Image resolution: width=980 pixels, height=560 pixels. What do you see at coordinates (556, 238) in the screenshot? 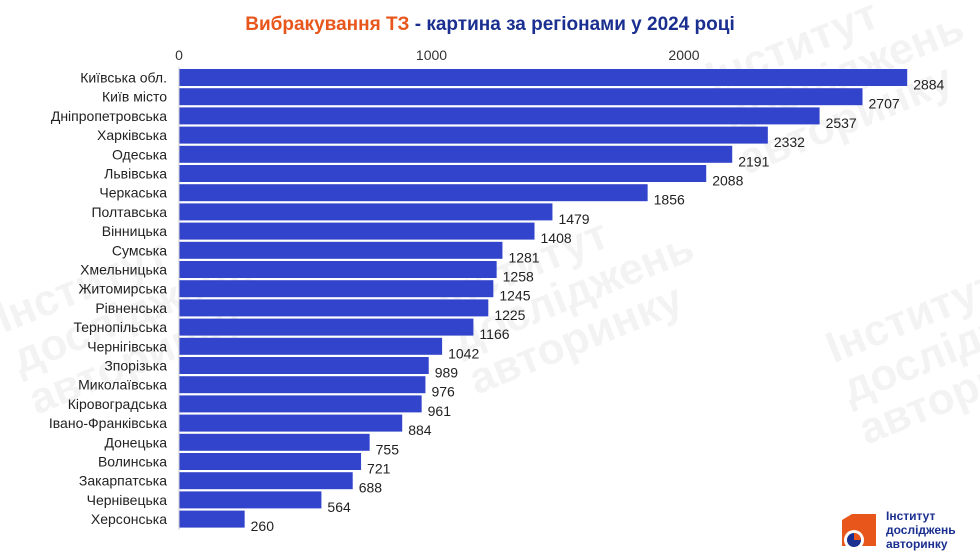
I see `data-label: 1408` at bounding box center [556, 238].